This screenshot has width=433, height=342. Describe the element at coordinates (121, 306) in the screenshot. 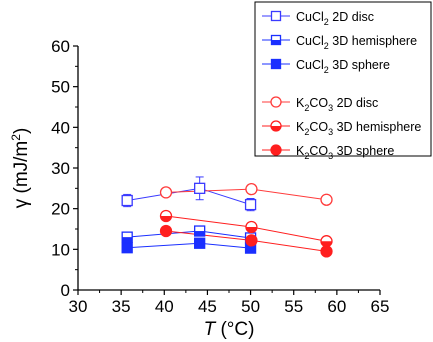

I see `x-tick-label: 35` at that location.